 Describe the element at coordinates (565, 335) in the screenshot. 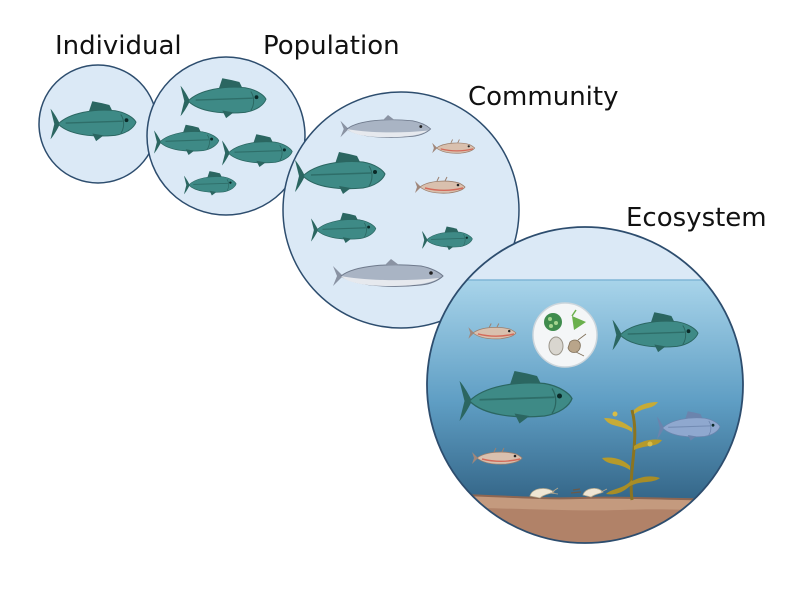

I see `plankton-icon` at that location.